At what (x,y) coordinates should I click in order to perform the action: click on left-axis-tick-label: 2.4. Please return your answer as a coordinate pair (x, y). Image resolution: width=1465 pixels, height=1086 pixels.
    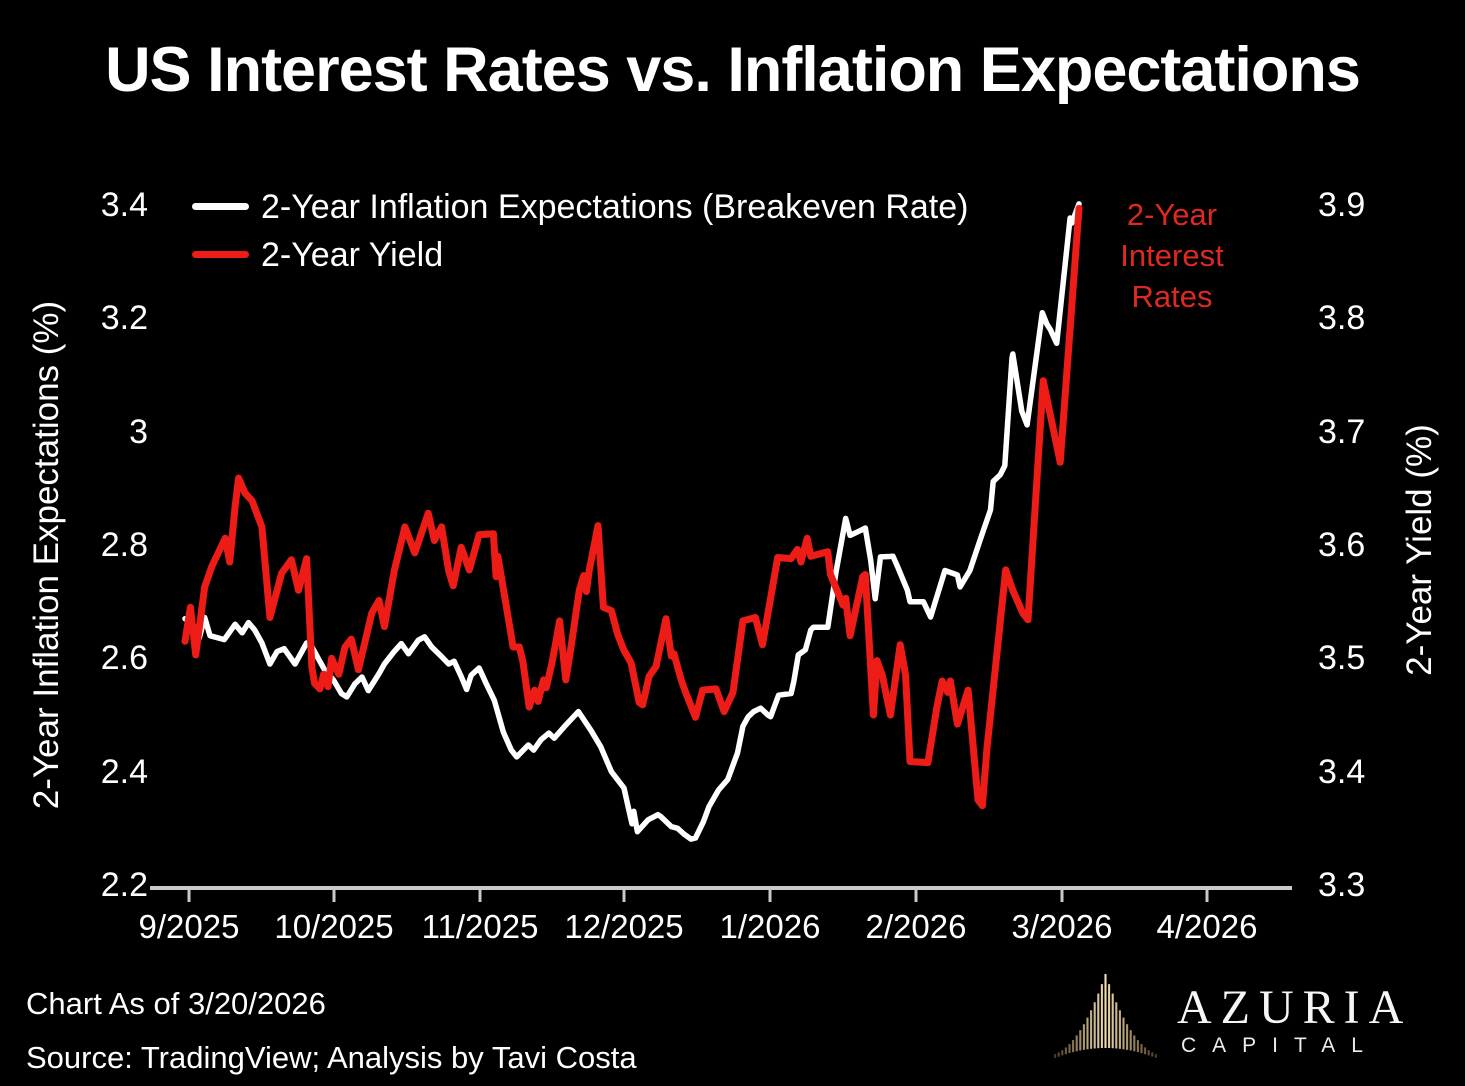
    Looking at the image, I should click on (124, 771).